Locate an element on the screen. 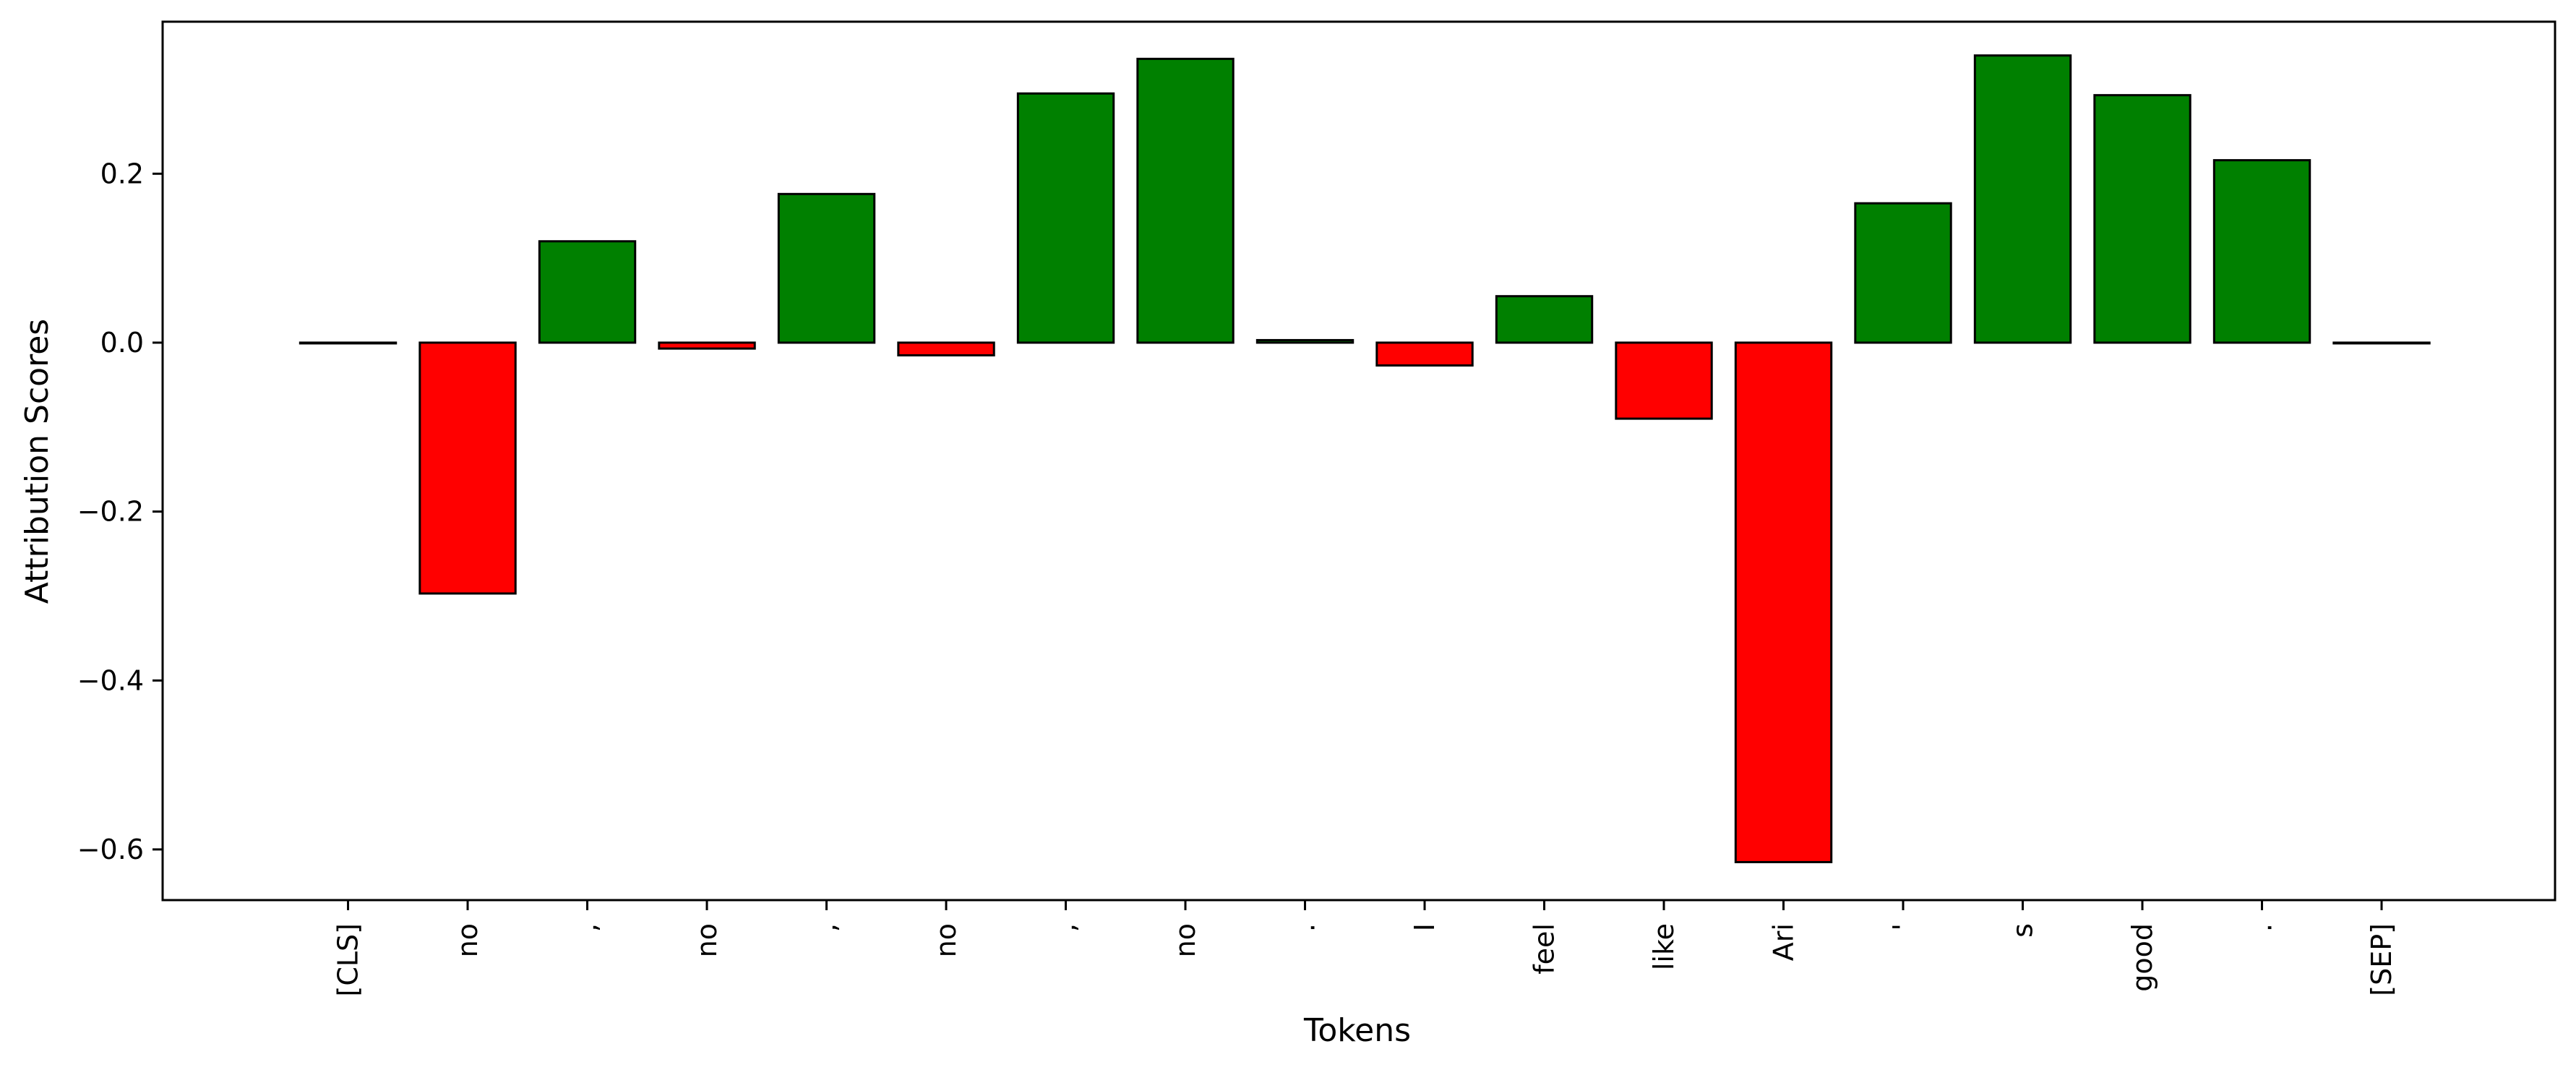 The image size is (2576, 1070). x-tick-label: like is located at coordinates (1664, 946).